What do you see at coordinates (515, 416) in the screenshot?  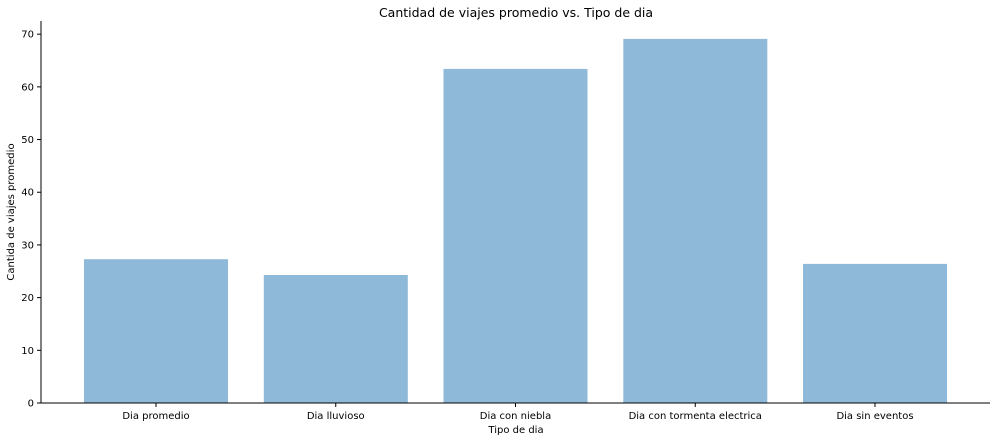 I see `x-tick-label: Dia con niebla` at bounding box center [515, 416].